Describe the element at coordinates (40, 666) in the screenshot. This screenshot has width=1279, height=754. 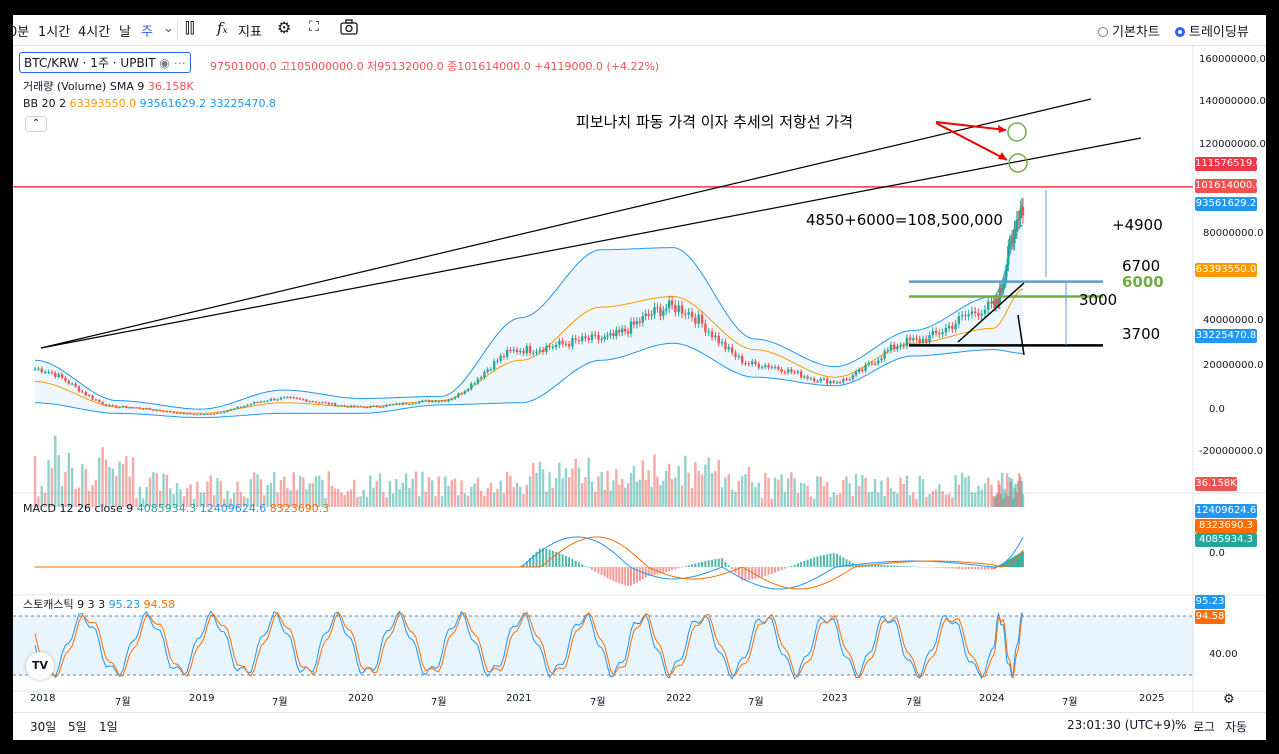
I see `tradingview-logo: TV` at that location.